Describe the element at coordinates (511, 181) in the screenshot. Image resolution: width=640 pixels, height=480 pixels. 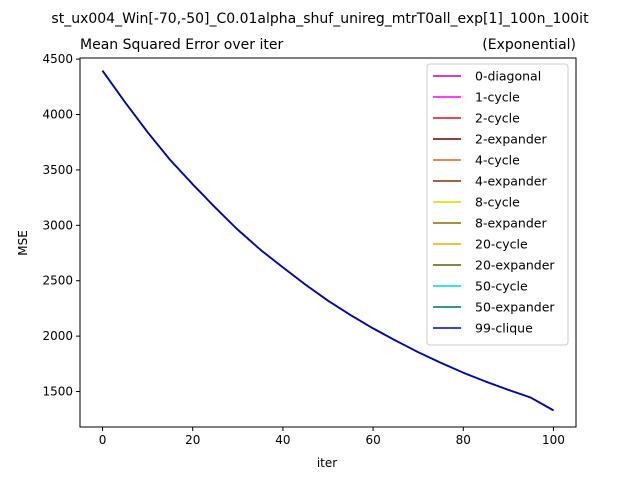
I see `legend-entry-label: 4-expander` at that location.